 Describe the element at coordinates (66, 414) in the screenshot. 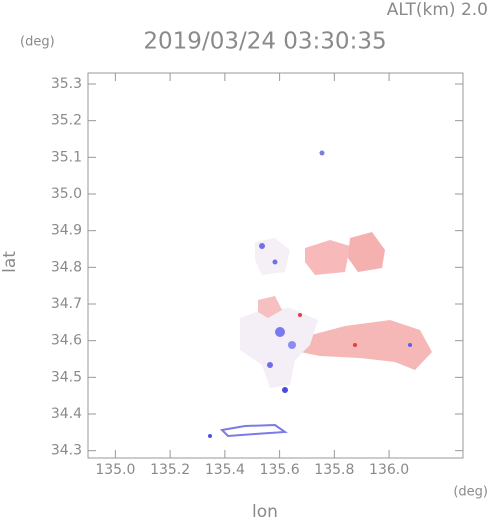

I see `y-tick-label: 34.4` at that location.